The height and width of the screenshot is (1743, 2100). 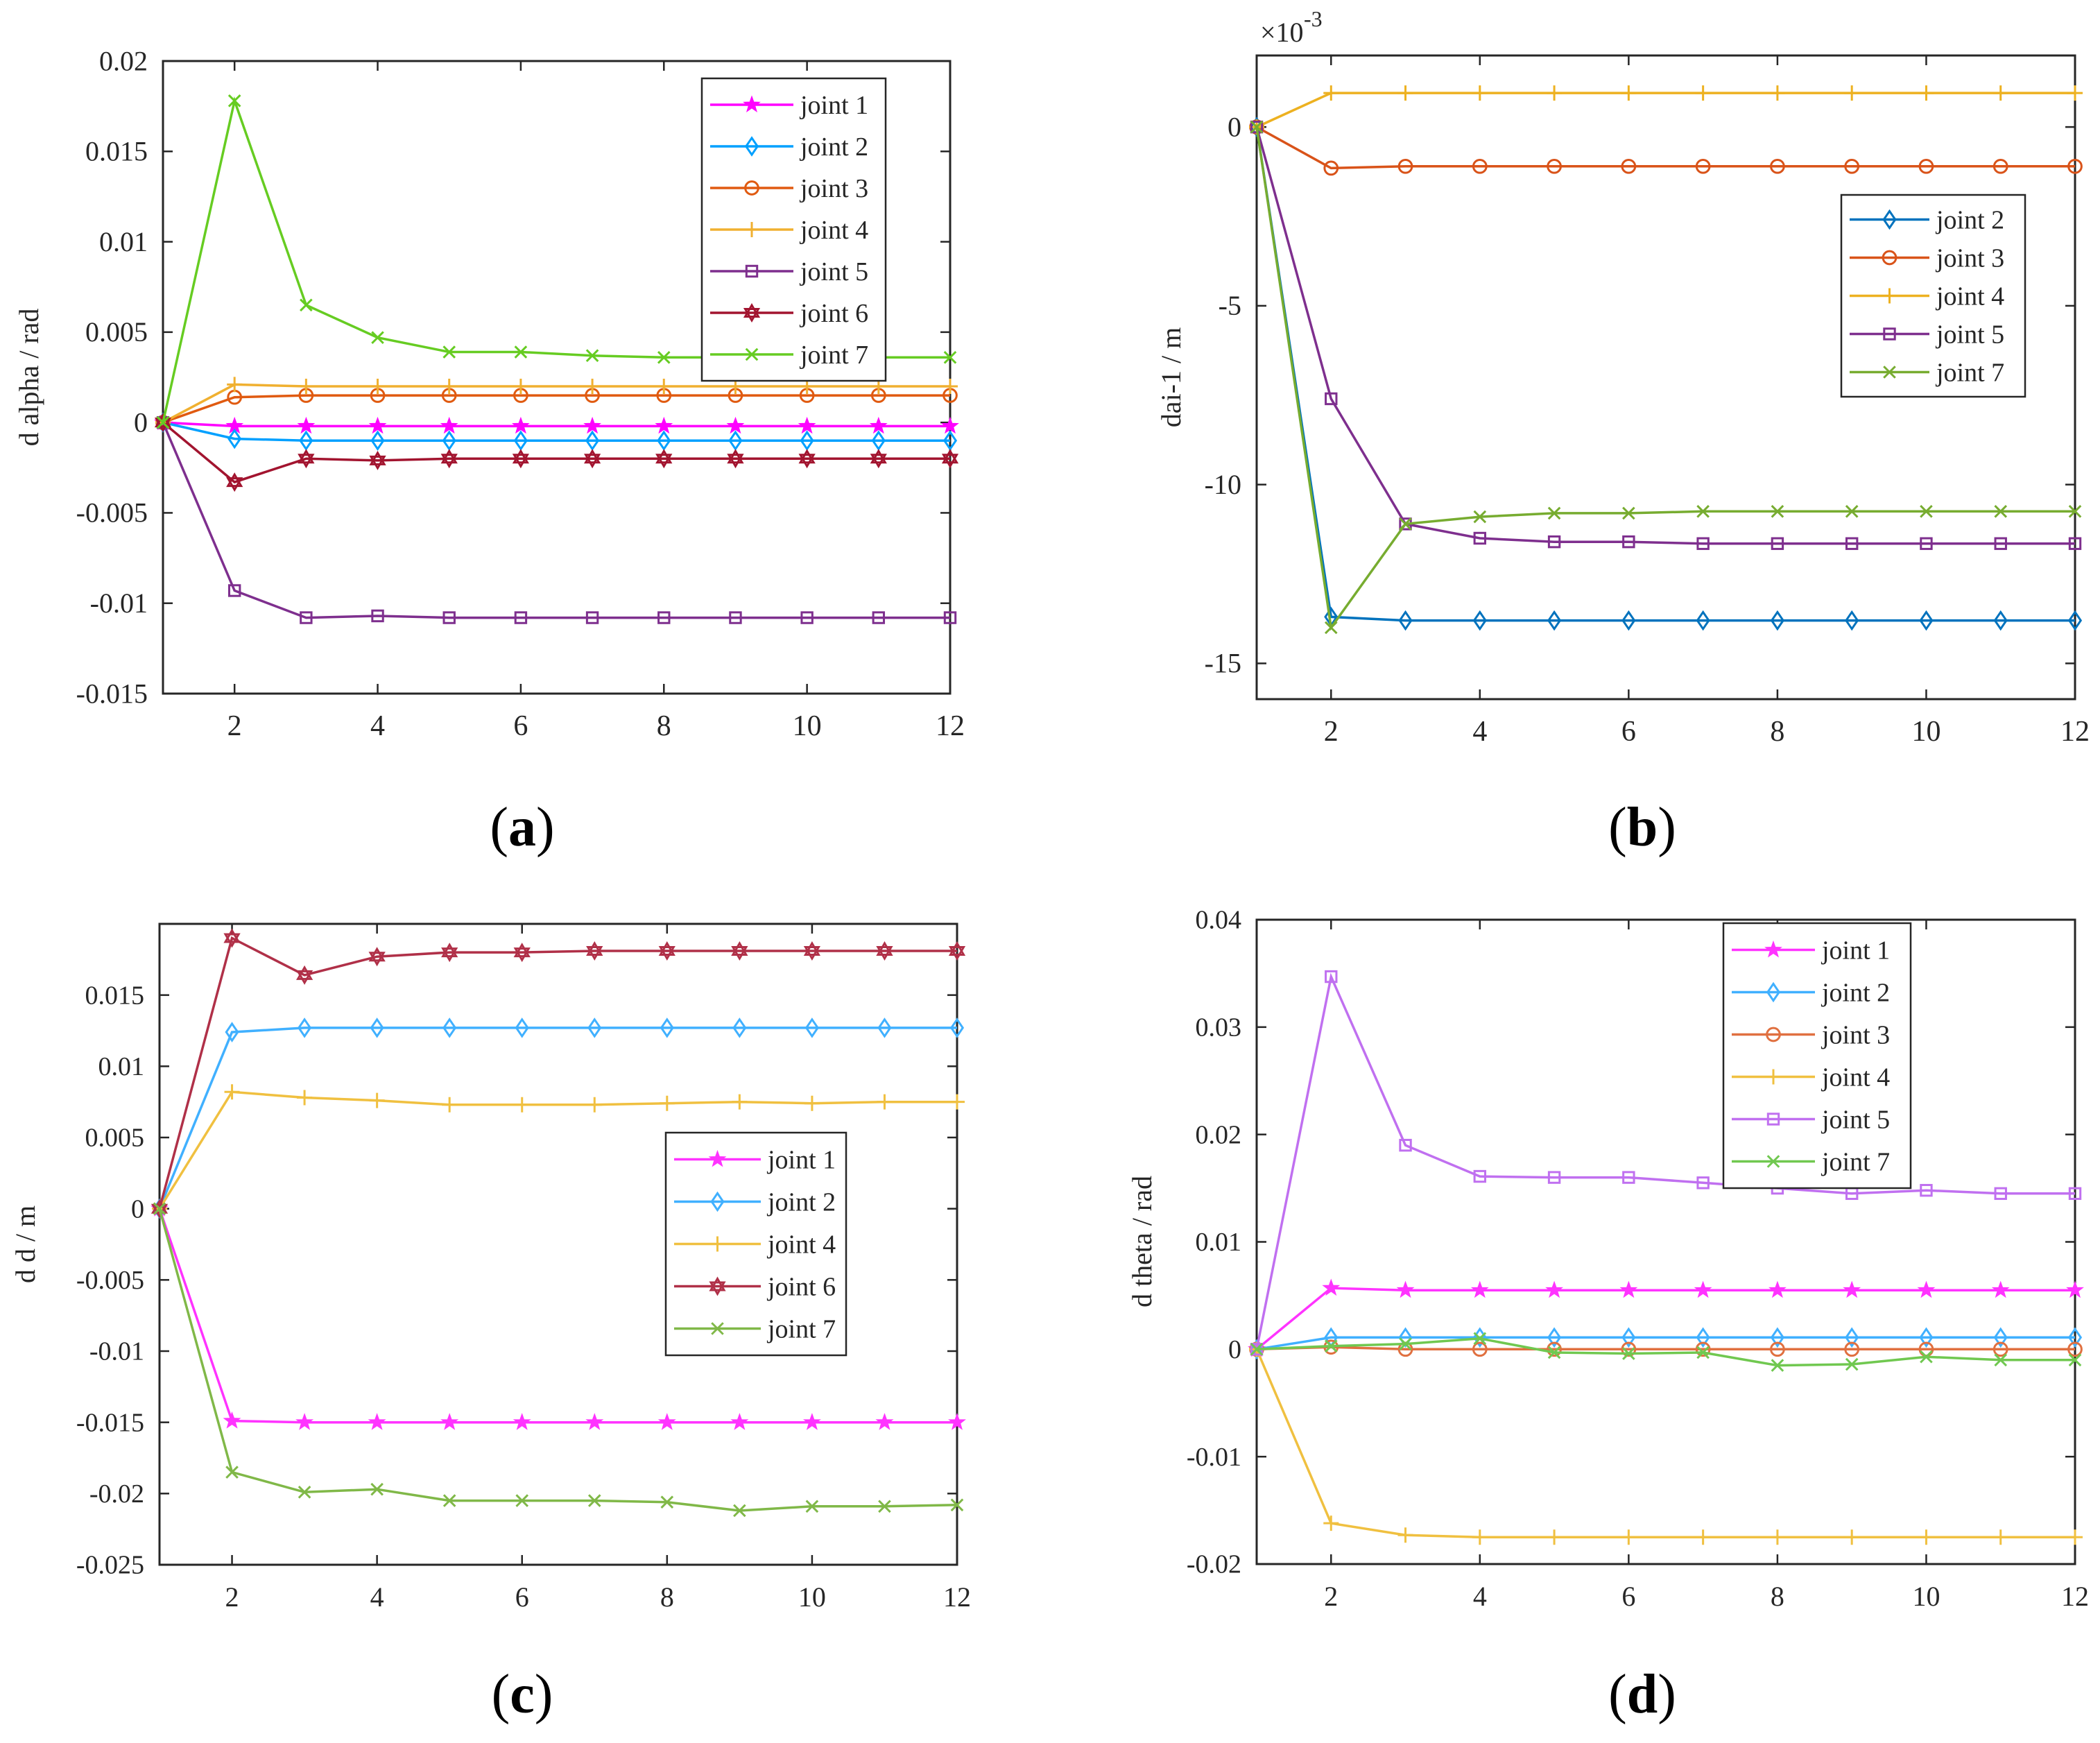 What do you see at coordinates (25, 1244) in the screenshot?
I see `y-axis-label: d d / m` at bounding box center [25, 1244].